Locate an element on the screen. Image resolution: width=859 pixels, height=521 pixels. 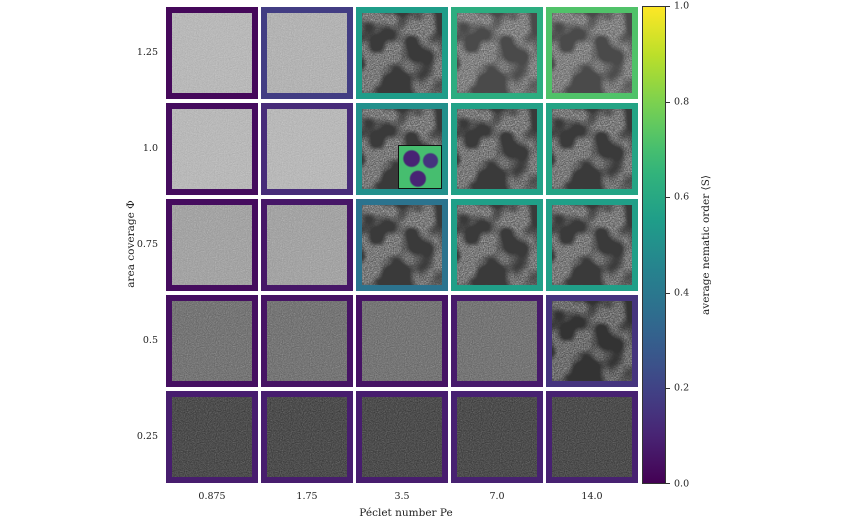
panel-phi-1.25-pe-3.5 is located at coordinates (402, 53).